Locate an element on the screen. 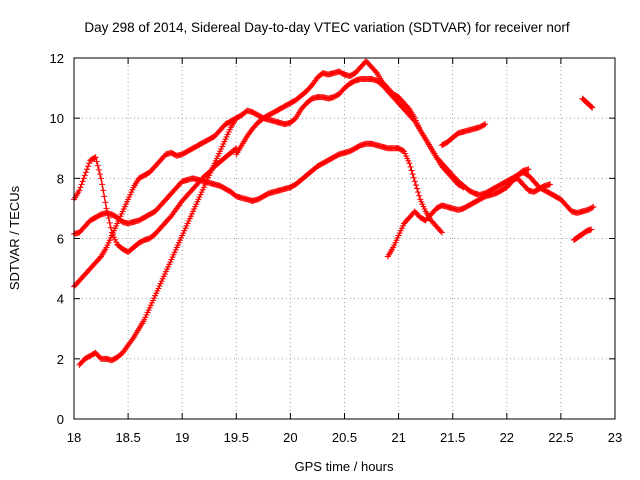 This screenshot has width=640, height=480. series-track-a is located at coordinates (158, 241).